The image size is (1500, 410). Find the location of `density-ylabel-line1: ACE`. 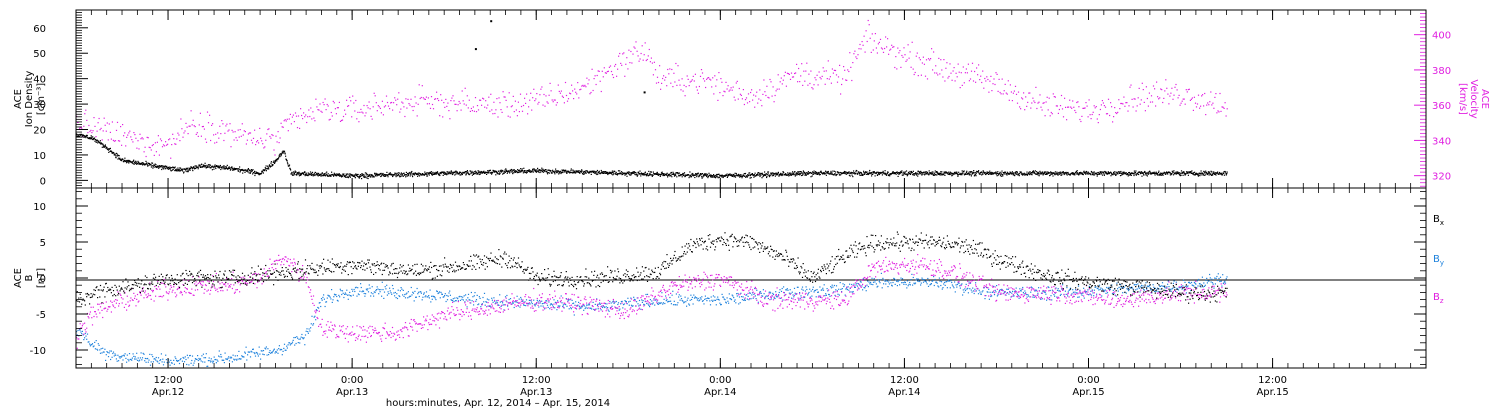

density-ylabel-line1: ACE is located at coordinates (18, 99).